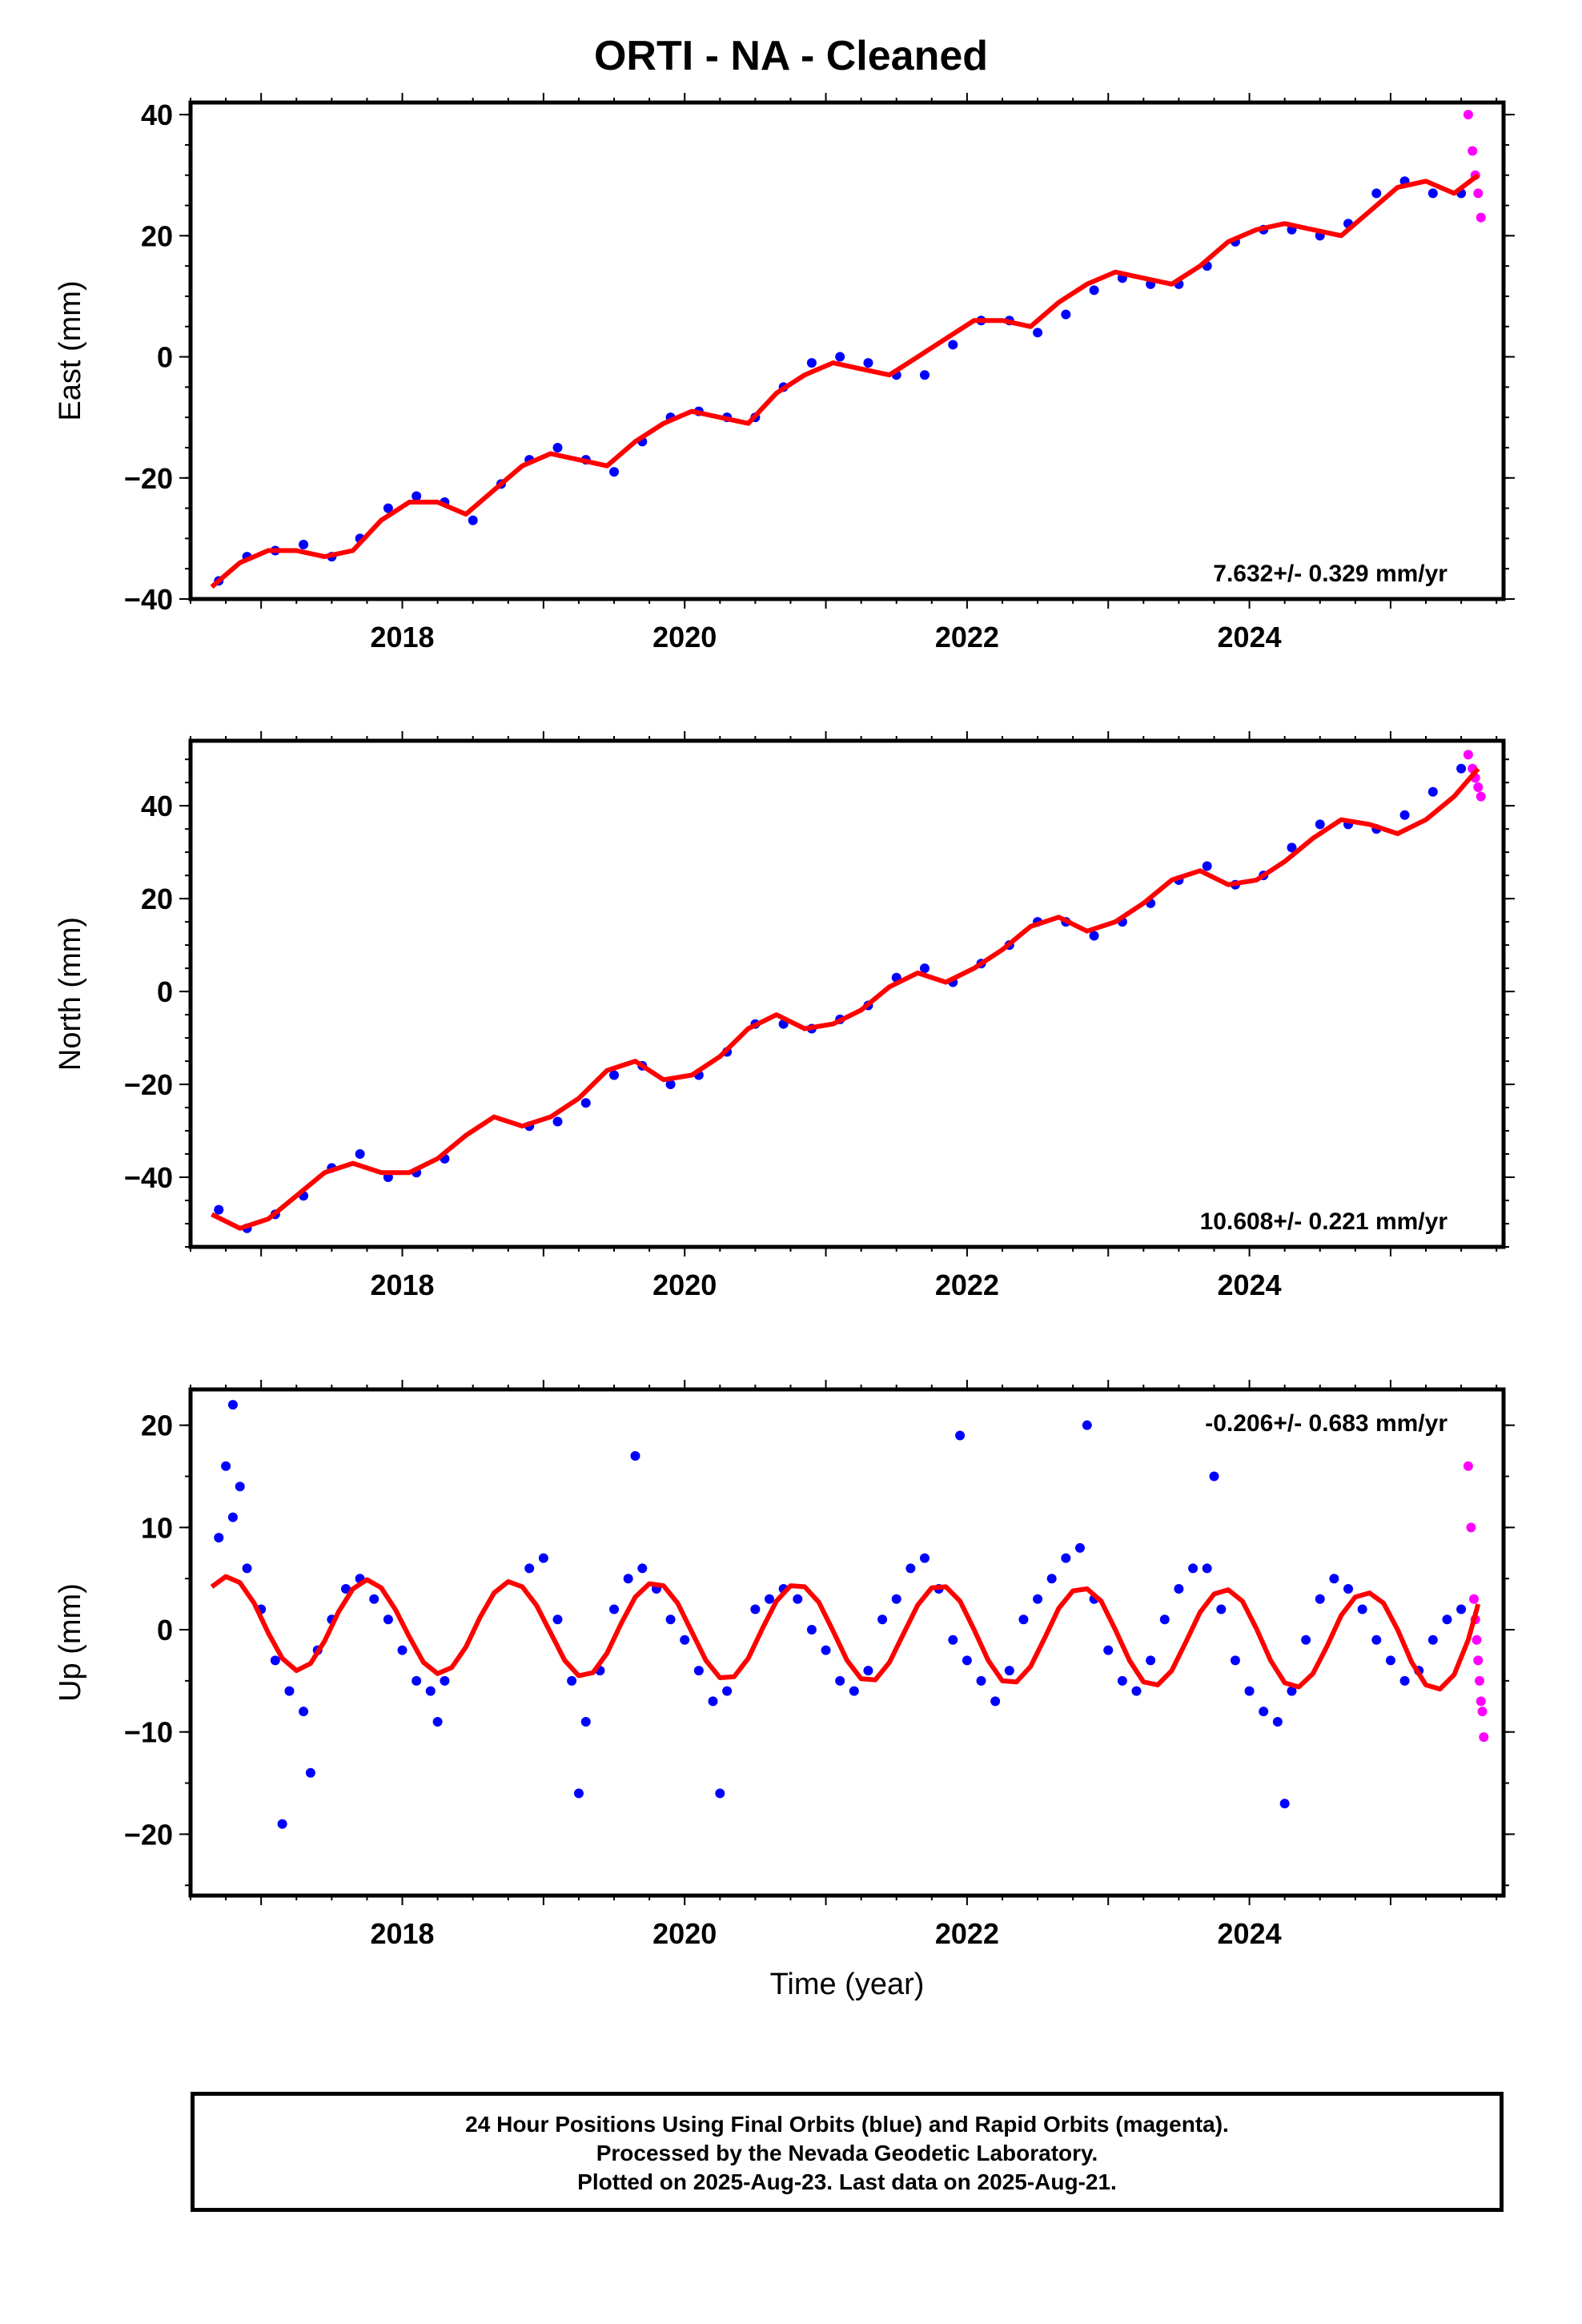  What do you see at coordinates (157, 806) in the screenshot?
I see `y-tick-label: 40` at bounding box center [157, 806].